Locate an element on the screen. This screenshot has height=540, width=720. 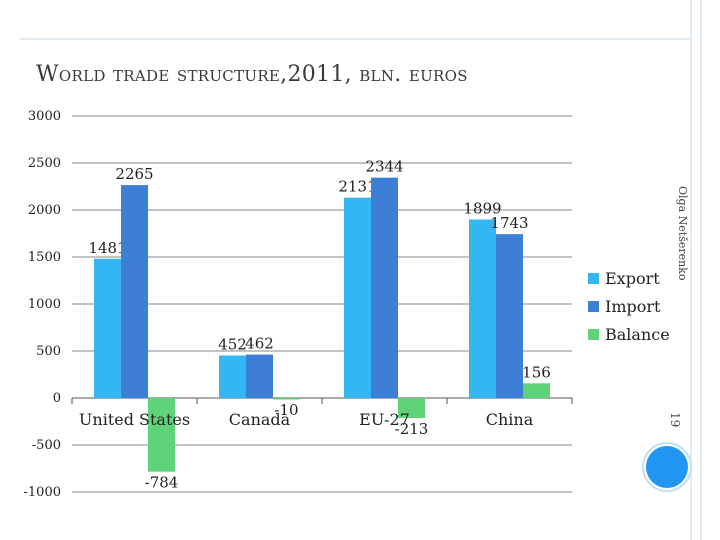
data-label: 2265 is located at coordinates (134, 174).